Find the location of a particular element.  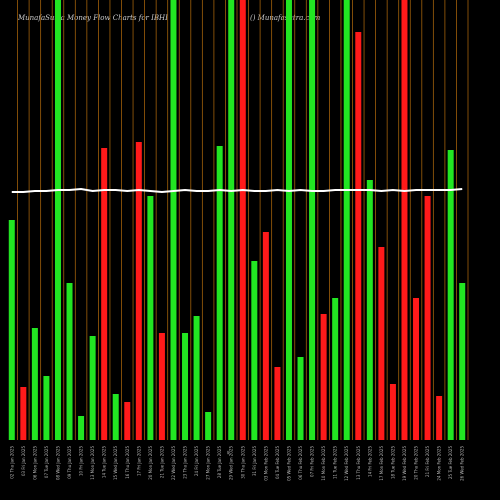

x-tick-label: 22 Wed Jan 2025 is located at coordinates (173, 463).